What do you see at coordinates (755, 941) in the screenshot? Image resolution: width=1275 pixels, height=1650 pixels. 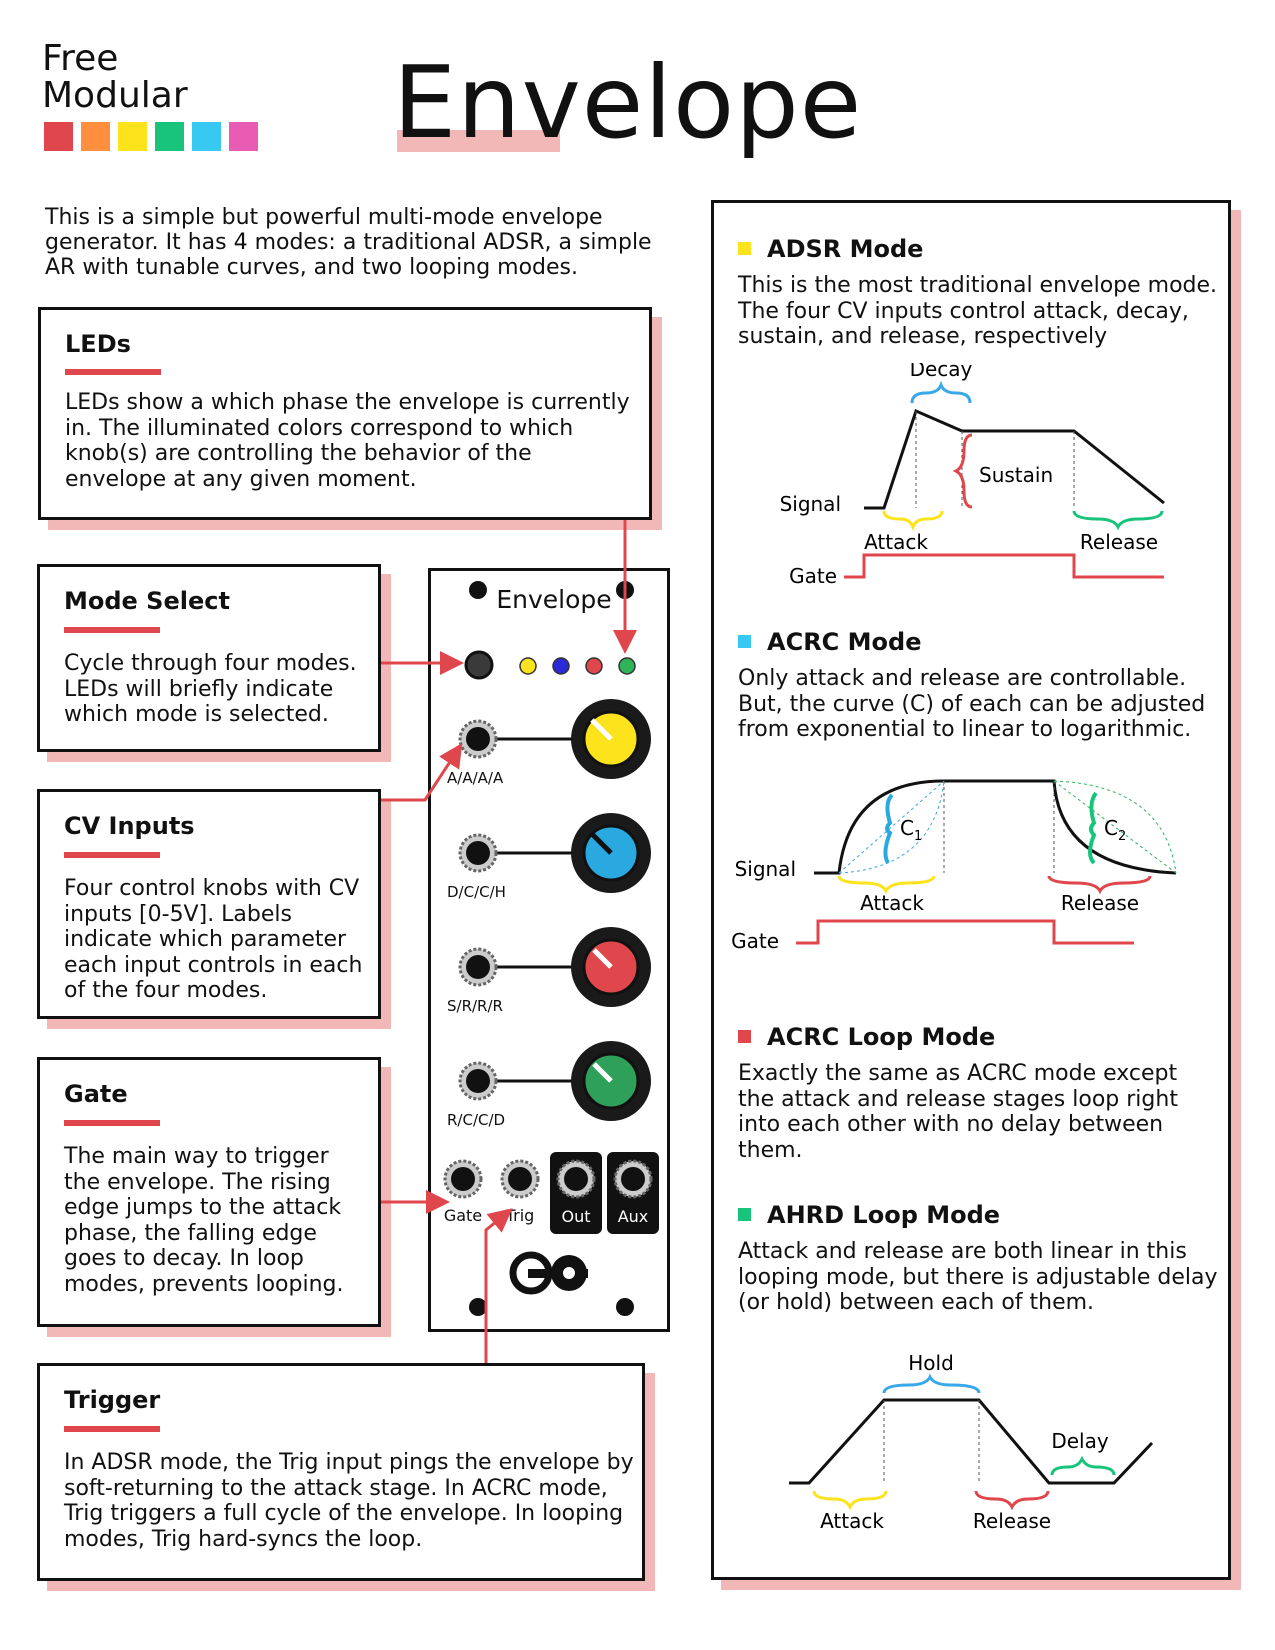 I see `acrc-label-gate: Gate` at bounding box center [755, 941].